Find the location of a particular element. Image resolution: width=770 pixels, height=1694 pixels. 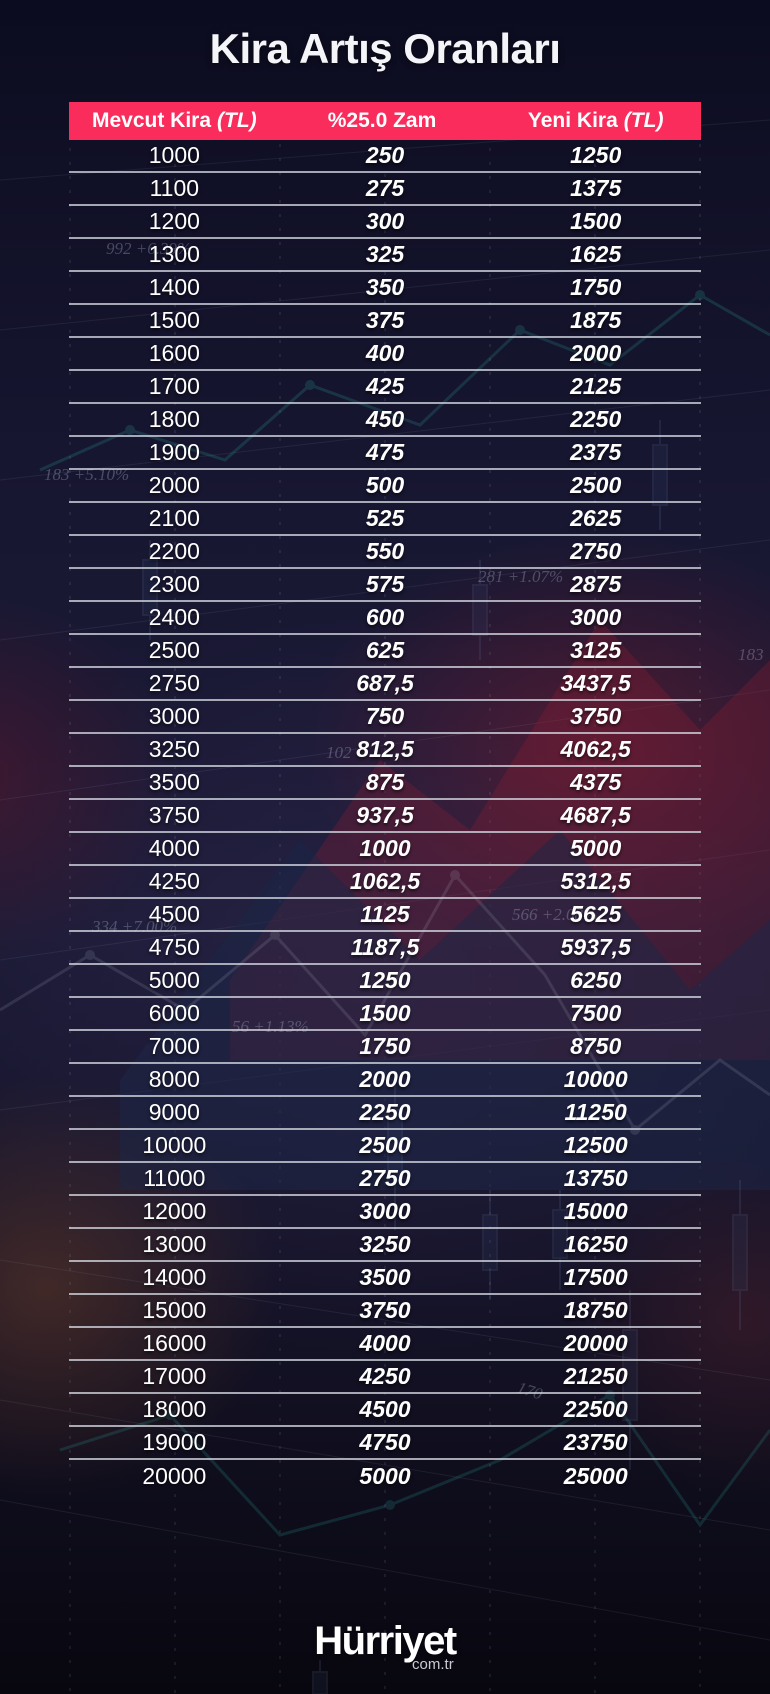

table-cell: 22500 is located at coordinates (595, 1409).